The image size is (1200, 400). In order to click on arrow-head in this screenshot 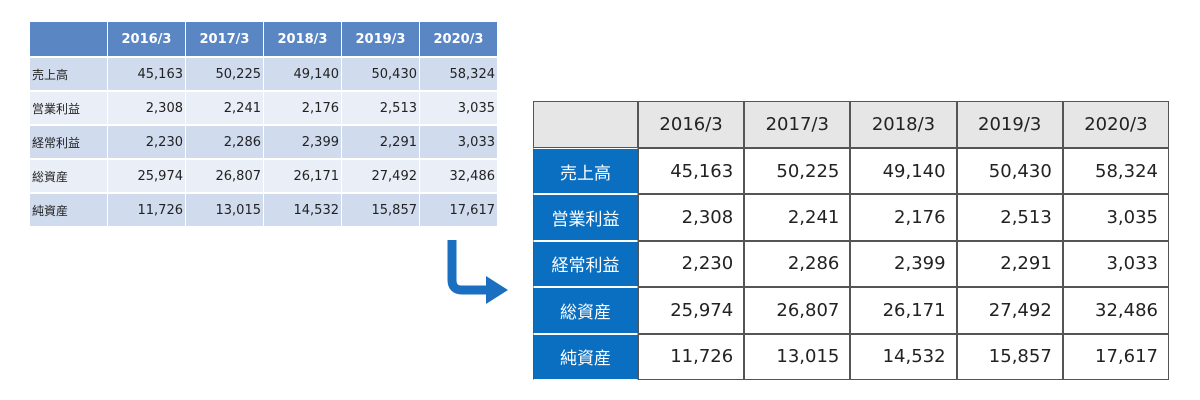, I will do `click(497, 290)`.